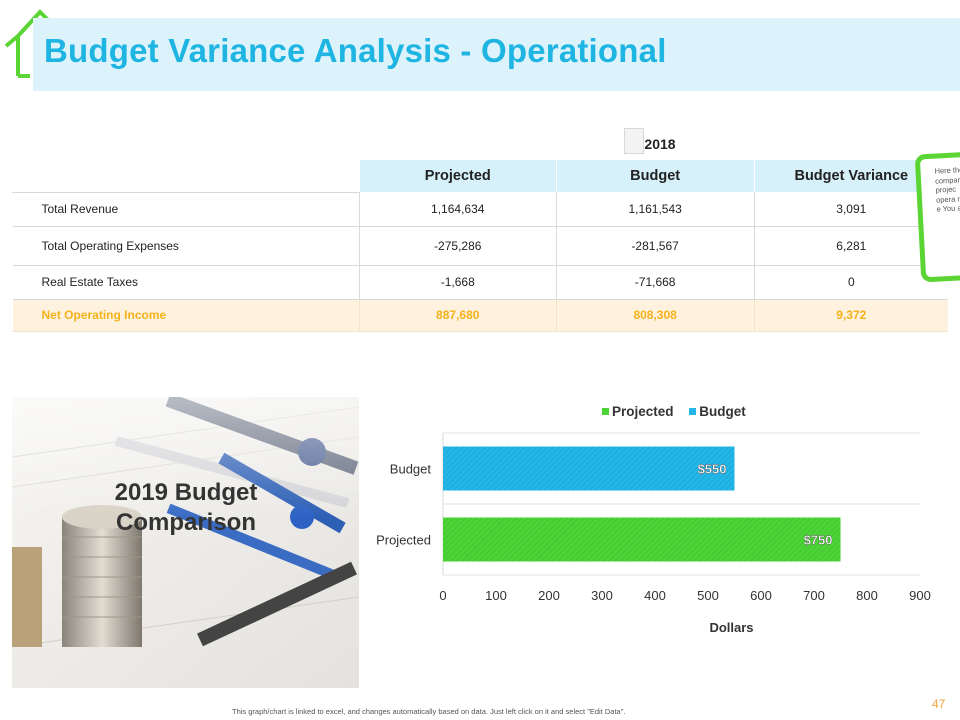  What do you see at coordinates (457, 315) in the screenshot?
I see `total-projected: 887,680` at bounding box center [457, 315].